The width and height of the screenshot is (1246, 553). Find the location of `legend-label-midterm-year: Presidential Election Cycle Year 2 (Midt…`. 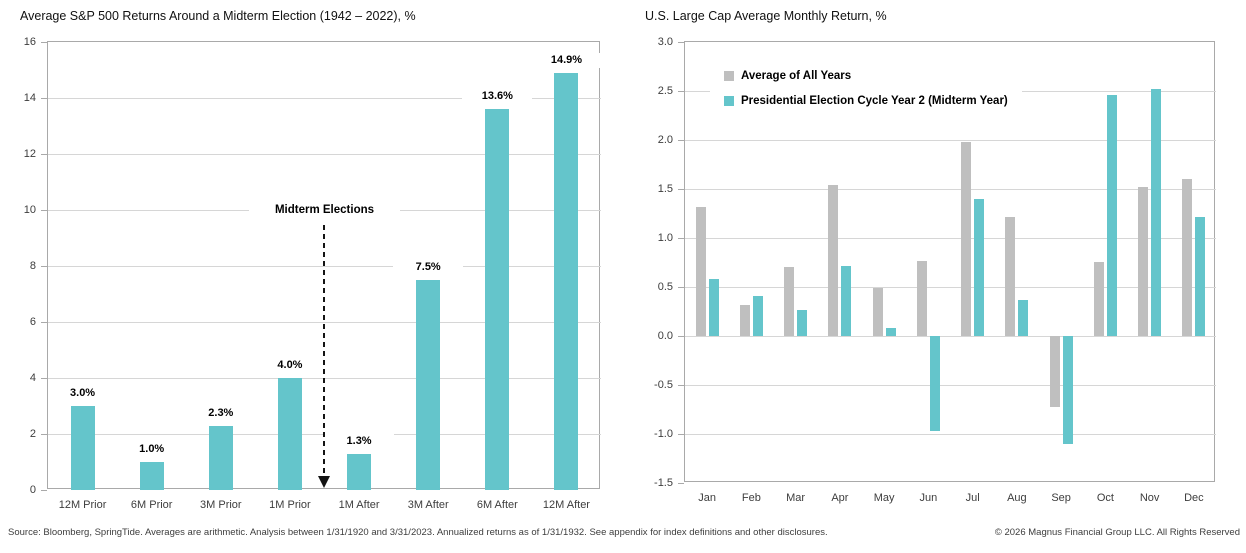

legend-label-midterm-year: Presidential Election Cycle Year 2 (Midt… is located at coordinates (874, 101).